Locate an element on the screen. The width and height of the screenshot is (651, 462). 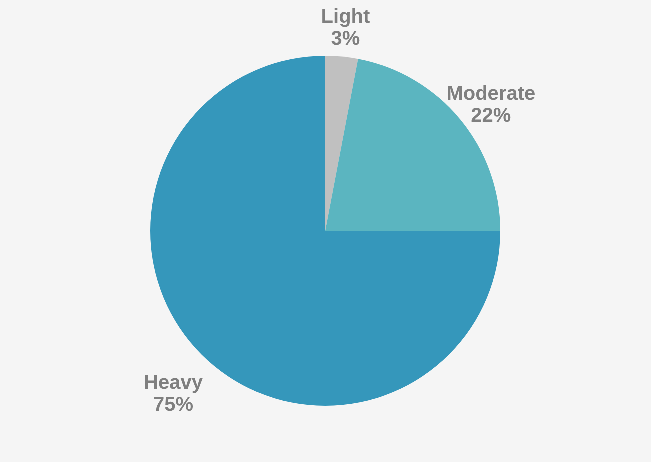
data-label: 3% is located at coordinates (345, 39).